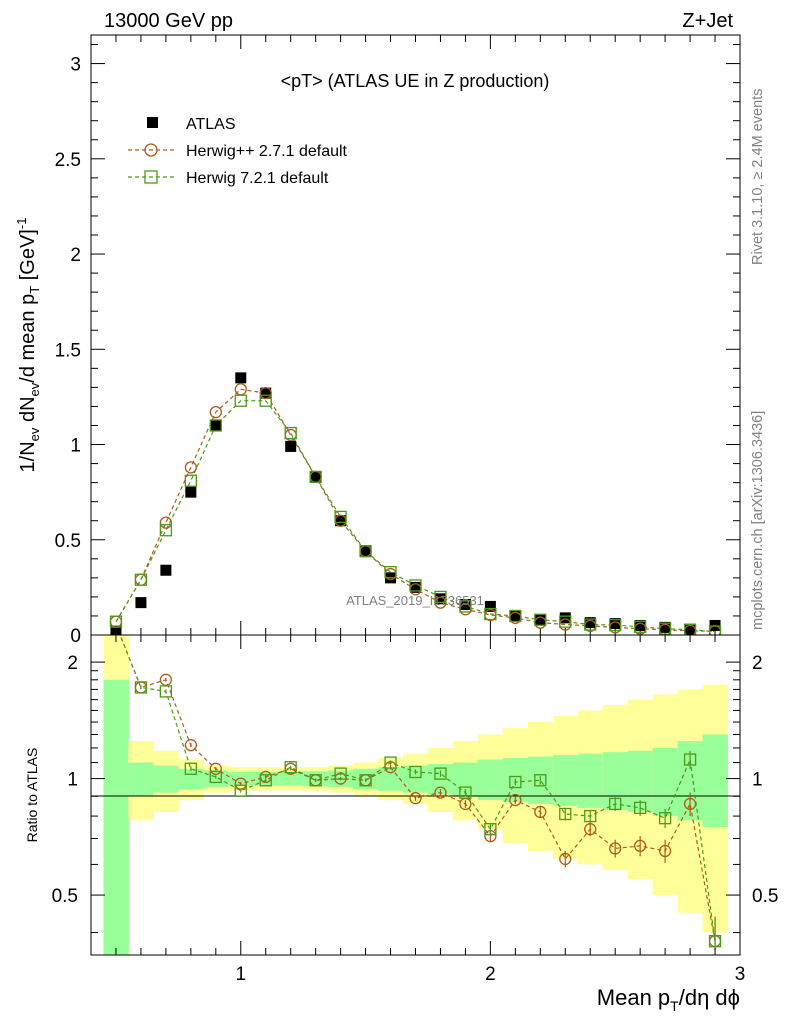 This screenshot has height=1024, width=786. What do you see at coordinates (75, 65) in the screenshot?
I see `main-ytick-label: 3` at bounding box center [75, 65].